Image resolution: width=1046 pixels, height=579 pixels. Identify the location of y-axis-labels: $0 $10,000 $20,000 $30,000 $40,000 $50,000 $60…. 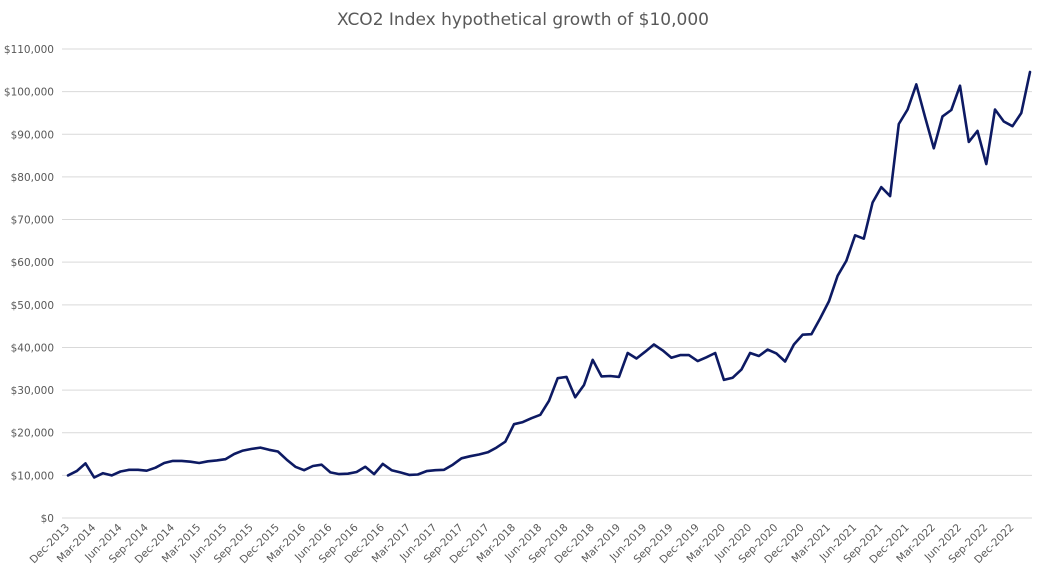
(29, 284).